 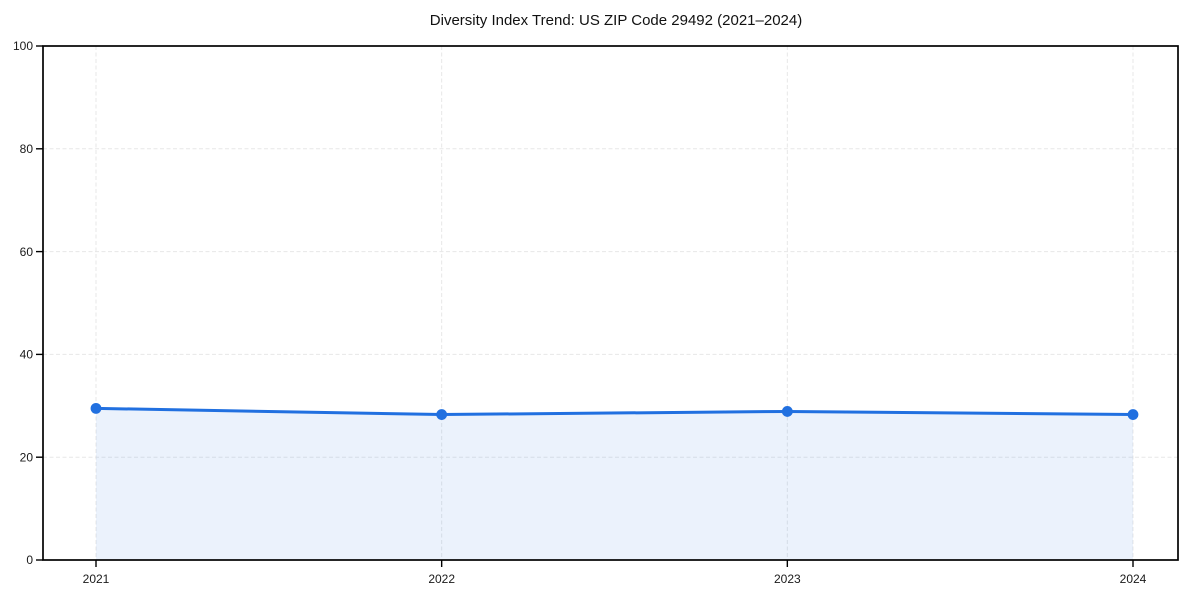 I want to click on trend-line, so click(x=614, y=411).